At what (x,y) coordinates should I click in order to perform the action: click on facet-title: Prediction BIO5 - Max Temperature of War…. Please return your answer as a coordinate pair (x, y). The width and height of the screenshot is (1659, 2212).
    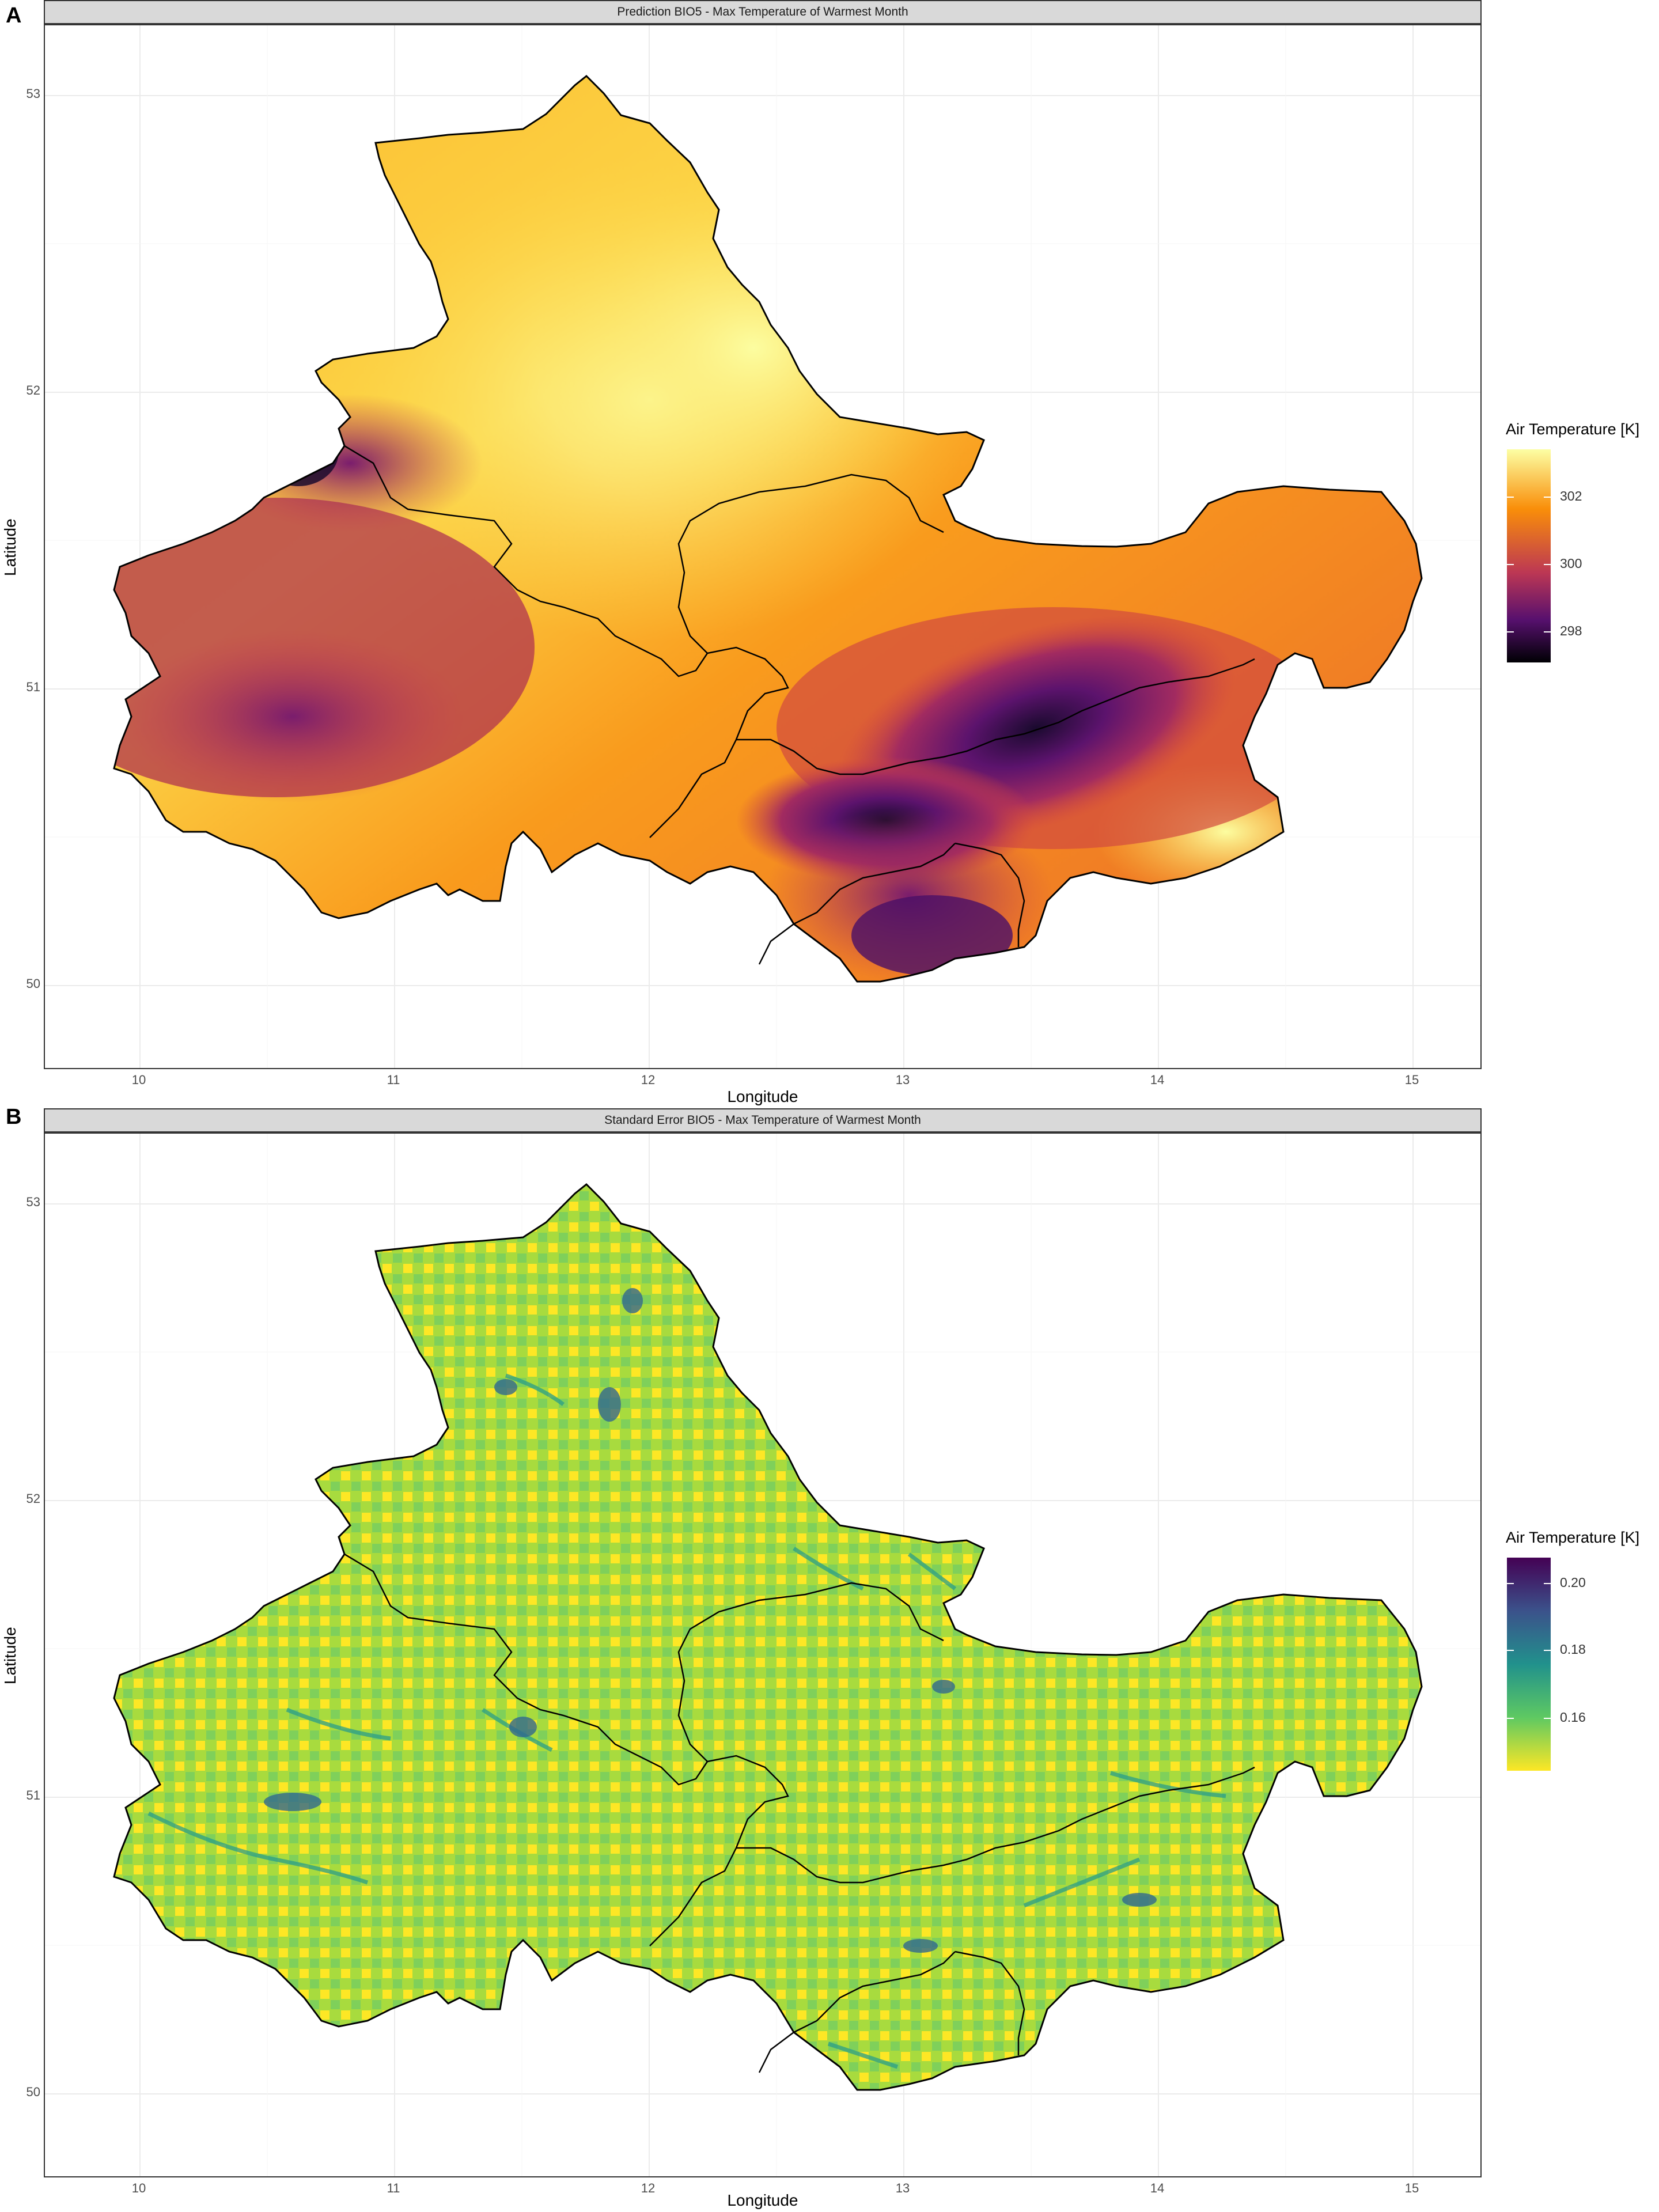
    Looking at the image, I should click on (763, 12).